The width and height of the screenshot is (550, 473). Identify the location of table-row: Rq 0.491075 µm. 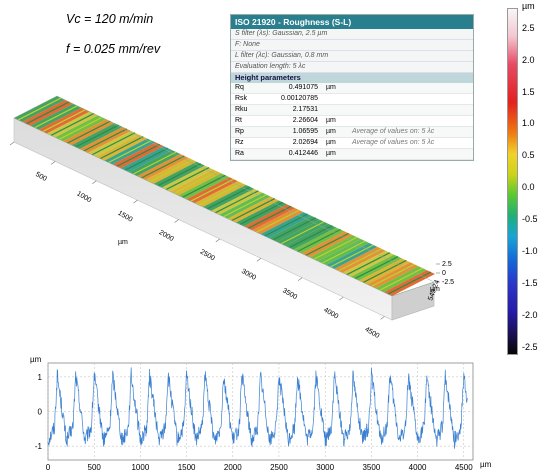
(352, 88).